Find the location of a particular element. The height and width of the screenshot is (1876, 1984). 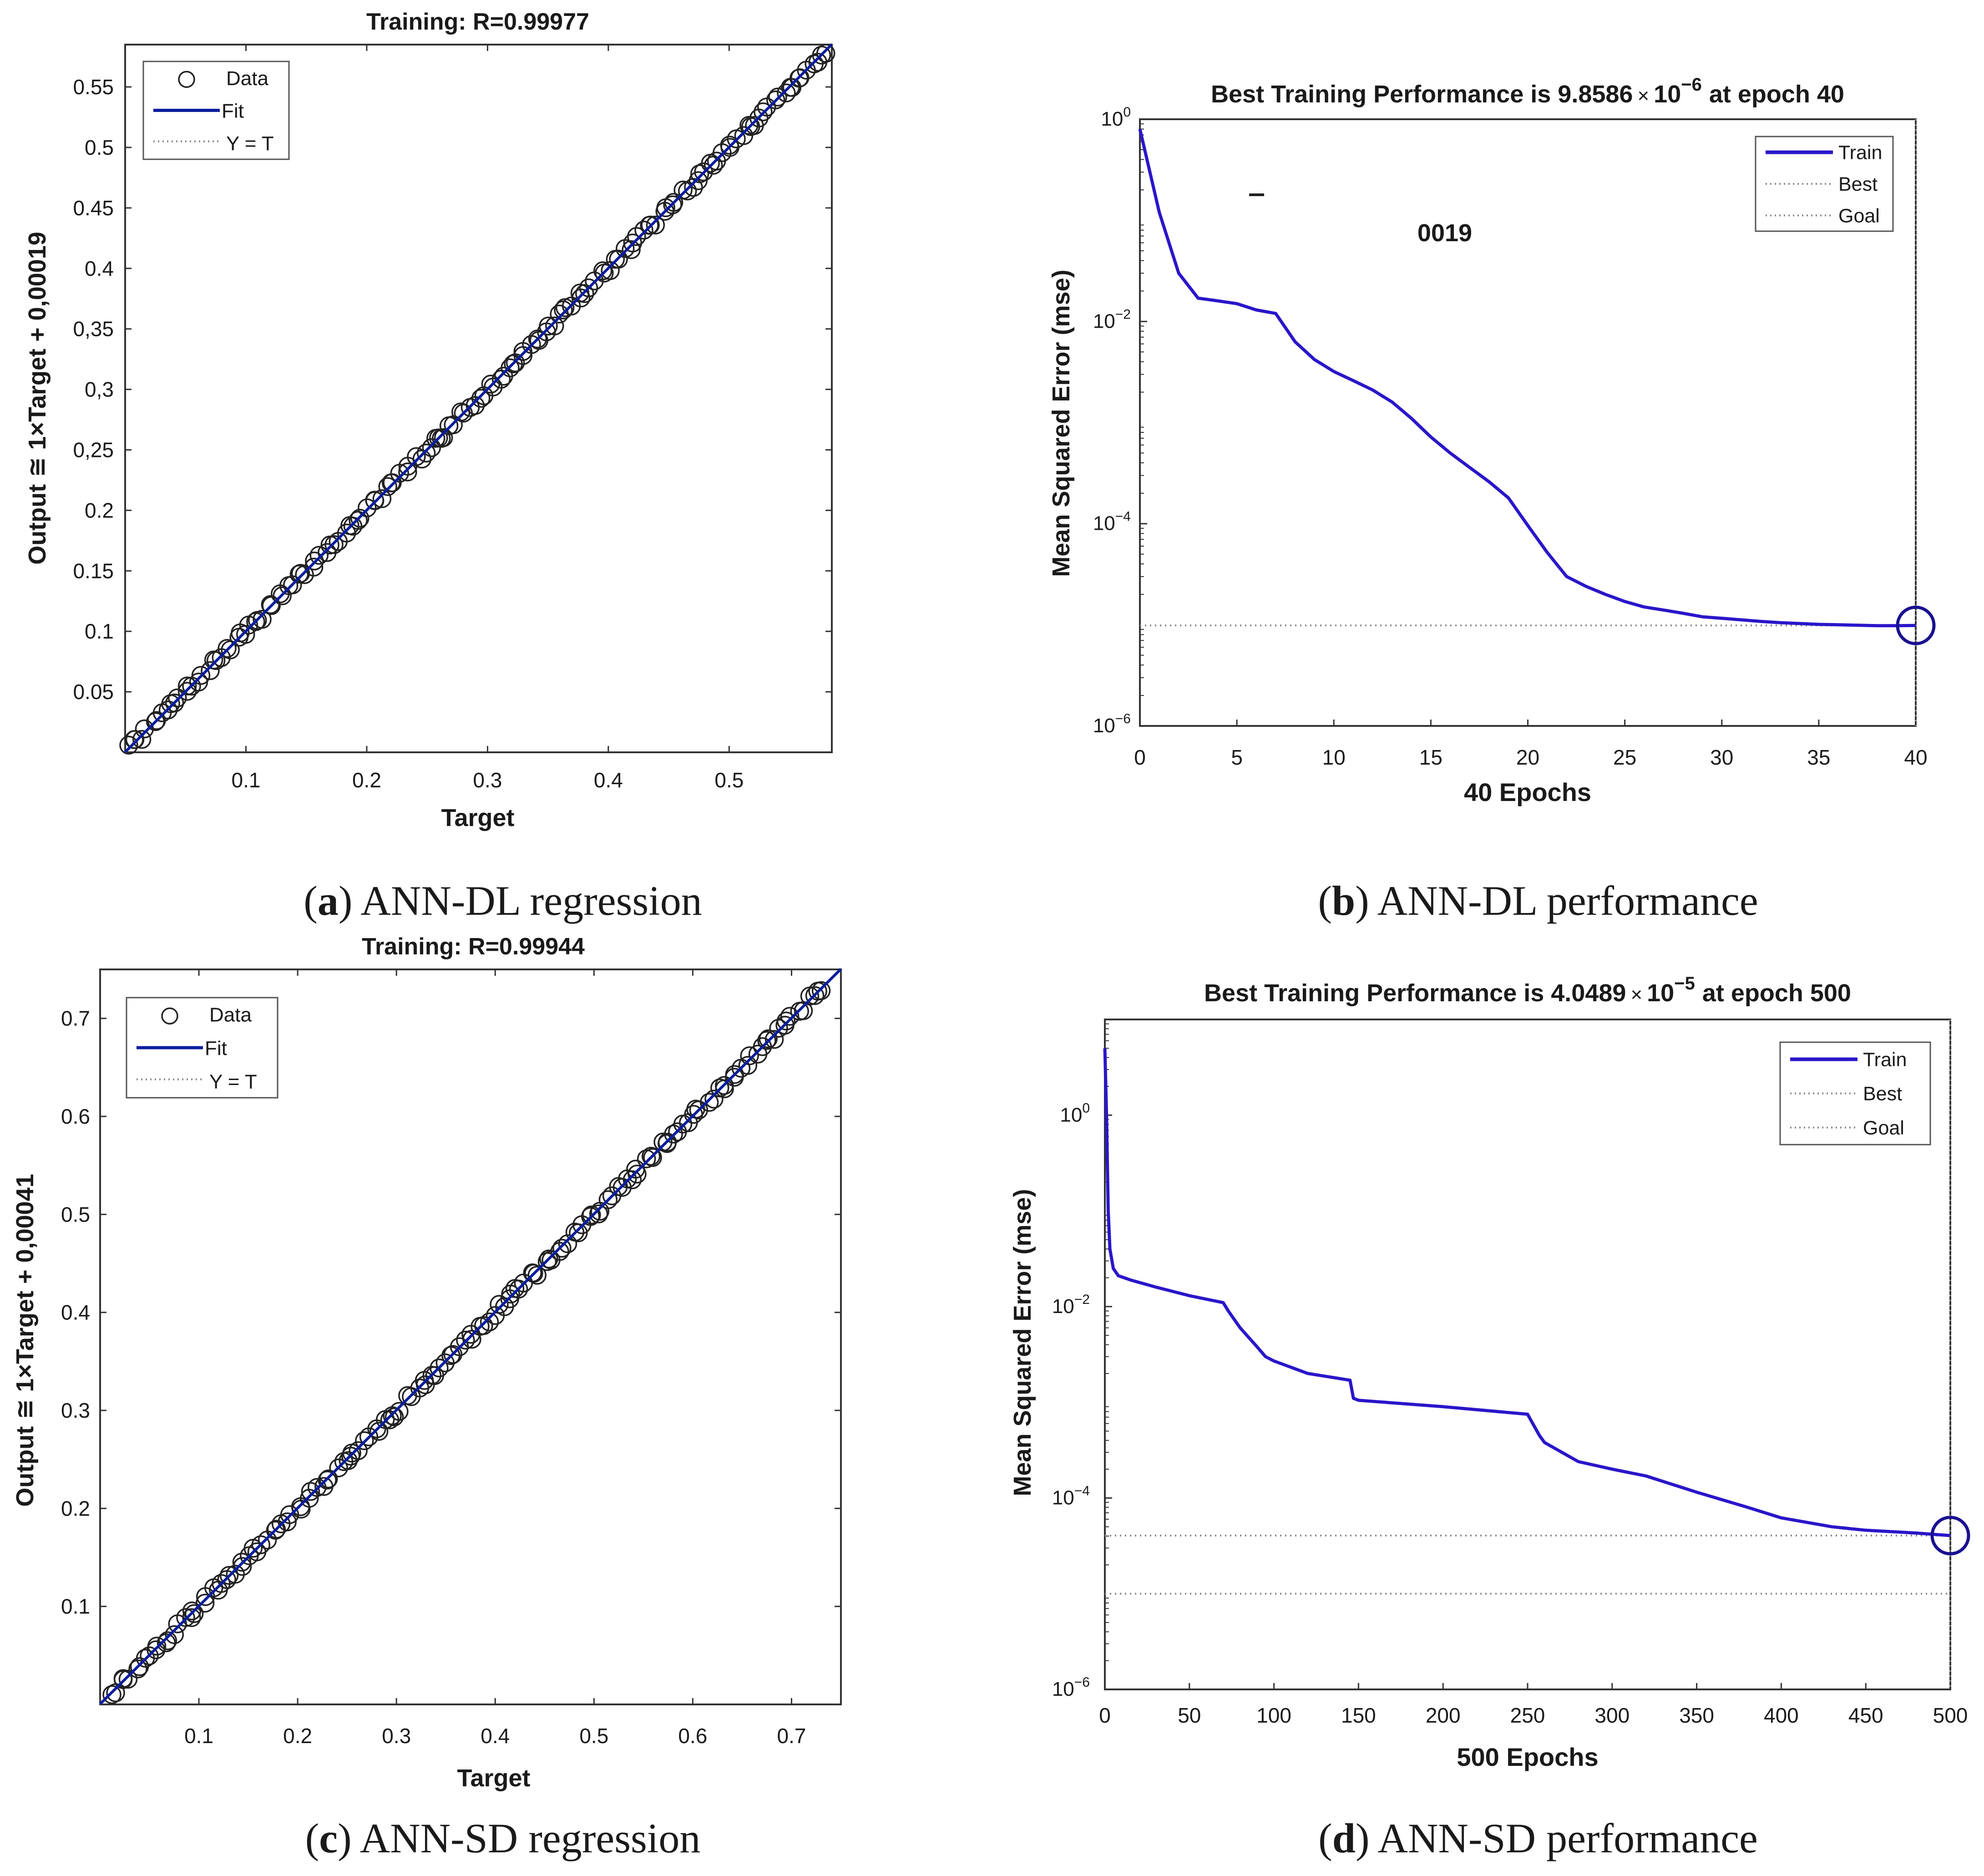

x-tick-label: 0.1 is located at coordinates (199, 1736).